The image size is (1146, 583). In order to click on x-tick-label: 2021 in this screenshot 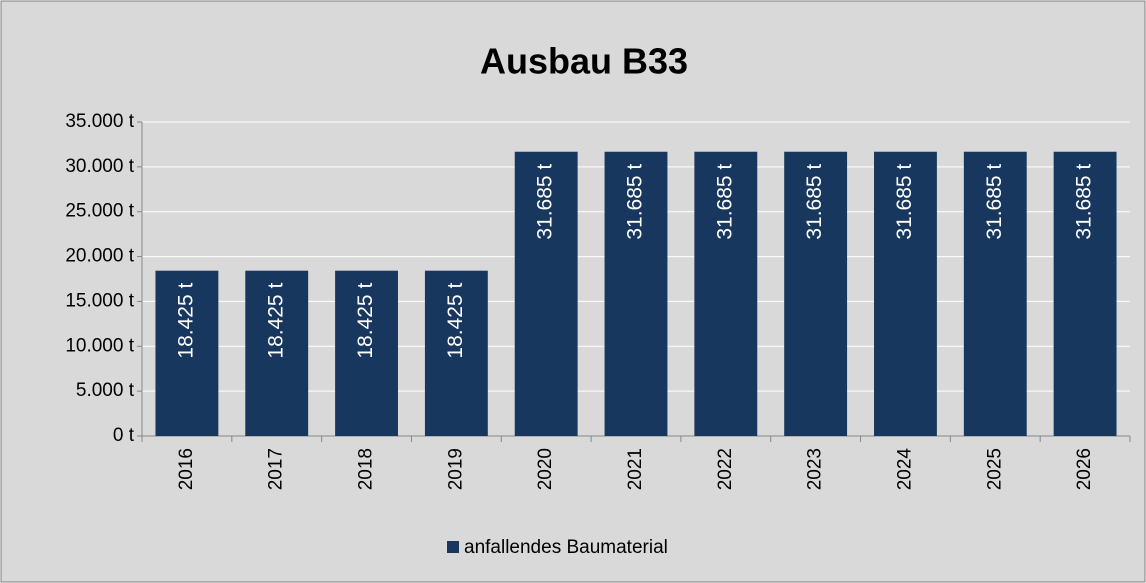, I will do `click(635, 469)`.